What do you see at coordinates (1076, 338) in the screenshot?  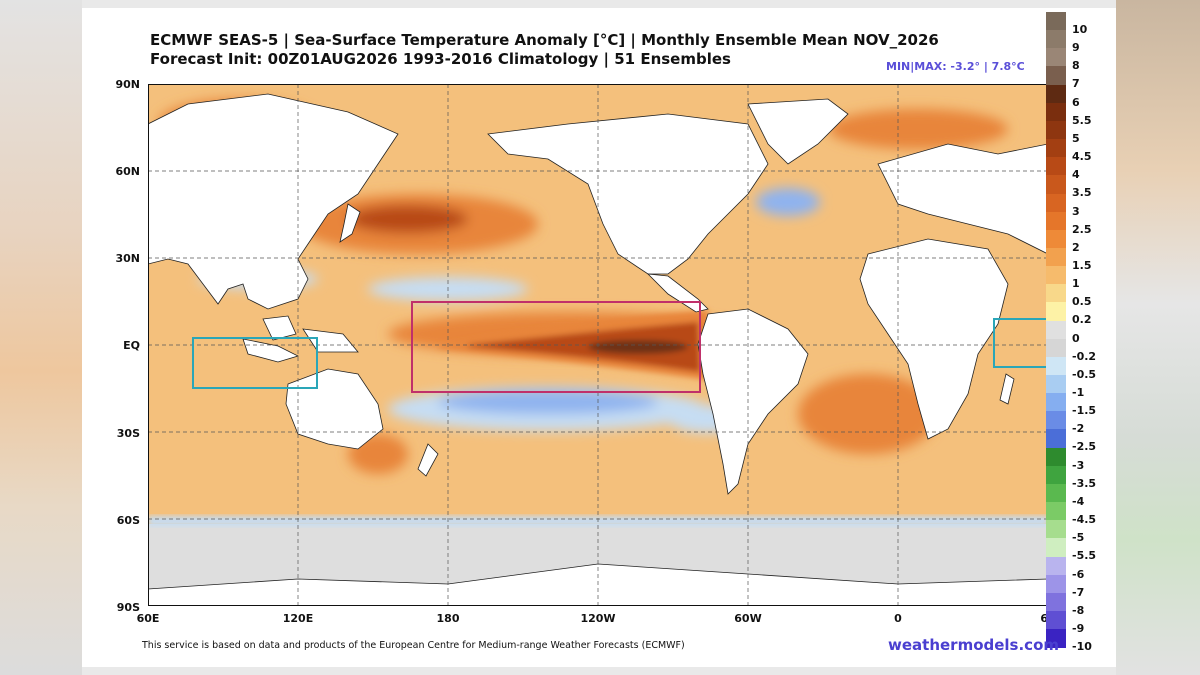 I see `colorbar-label: 0` at bounding box center [1076, 338].